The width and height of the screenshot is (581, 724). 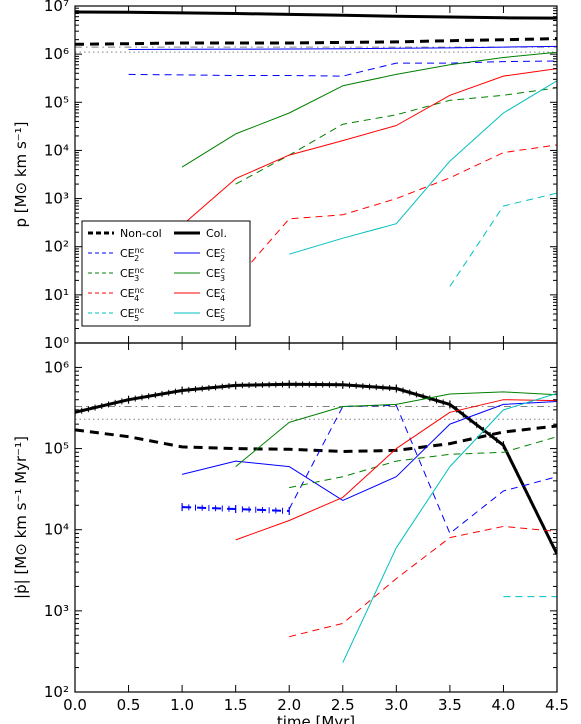 I want to click on x-axis-label: time [Myr], so click(x=316, y=718).